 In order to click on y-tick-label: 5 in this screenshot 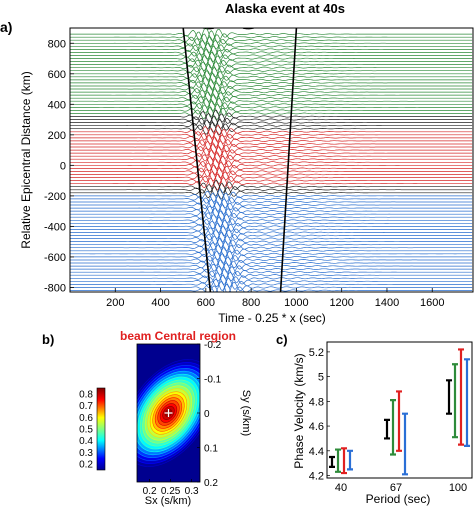, I will do `click(321, 378)`.